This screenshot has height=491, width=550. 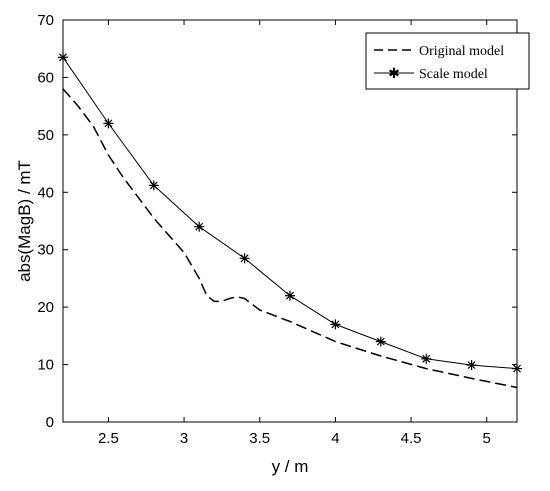 What do you see at coordinates (411, 438) in the screenshot?
I see `x-tick-label: 4.5` at bounding box center [411, 438].